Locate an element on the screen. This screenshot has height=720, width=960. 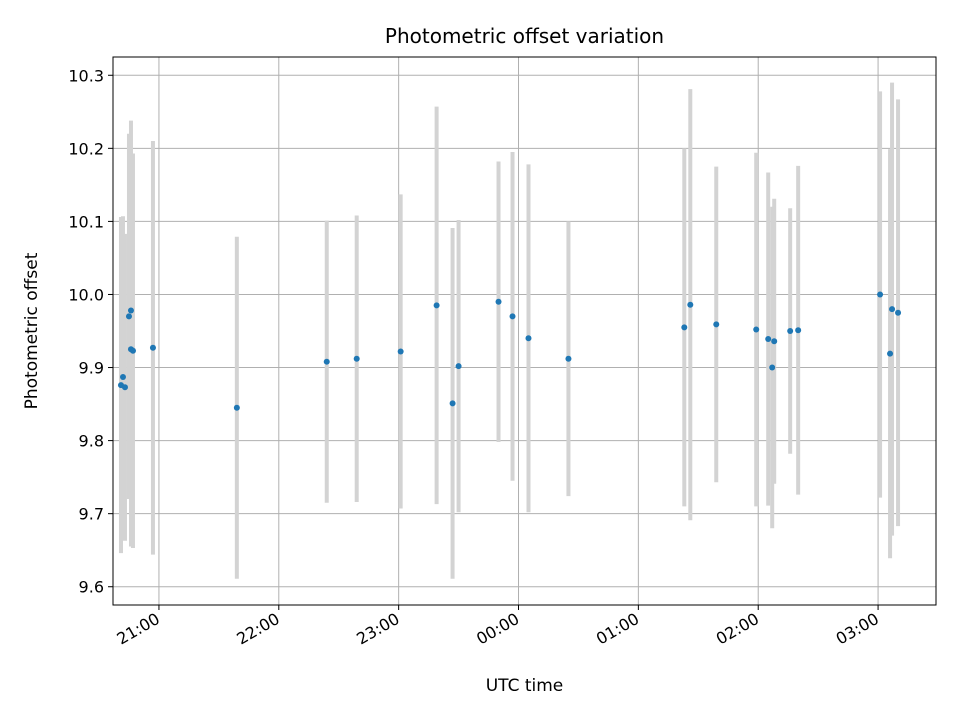
y-tick-label: 9.7 is located at coordinates (91, 514).